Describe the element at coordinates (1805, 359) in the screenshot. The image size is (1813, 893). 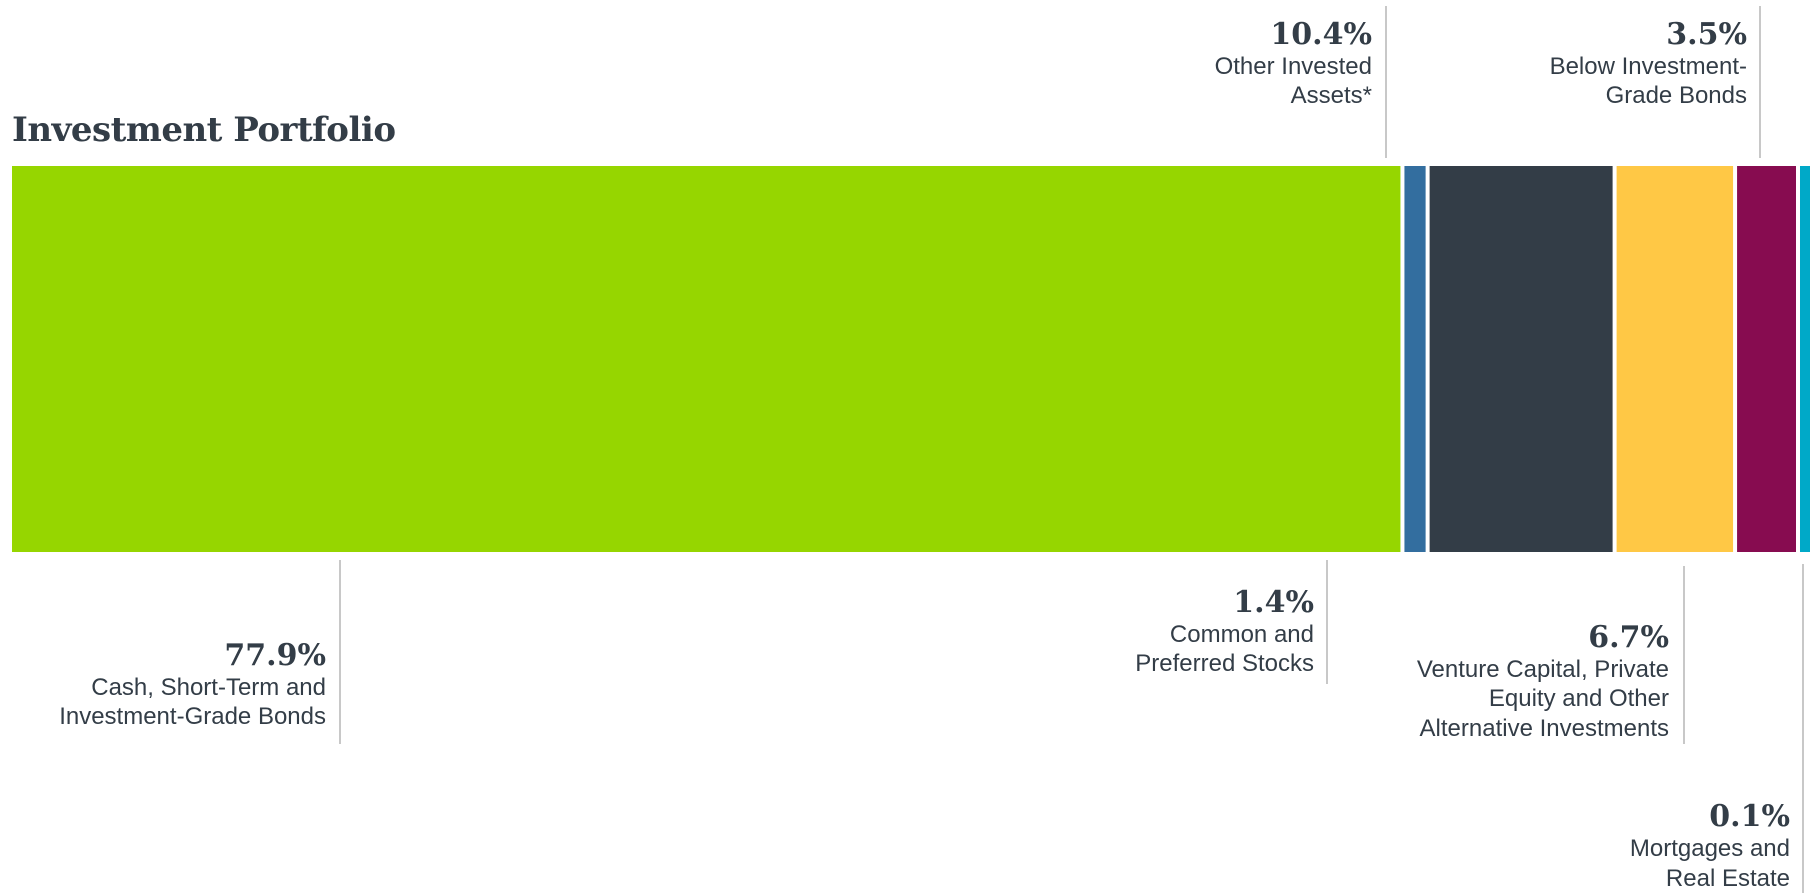
I see `bar-segment-mortgages` at that location.